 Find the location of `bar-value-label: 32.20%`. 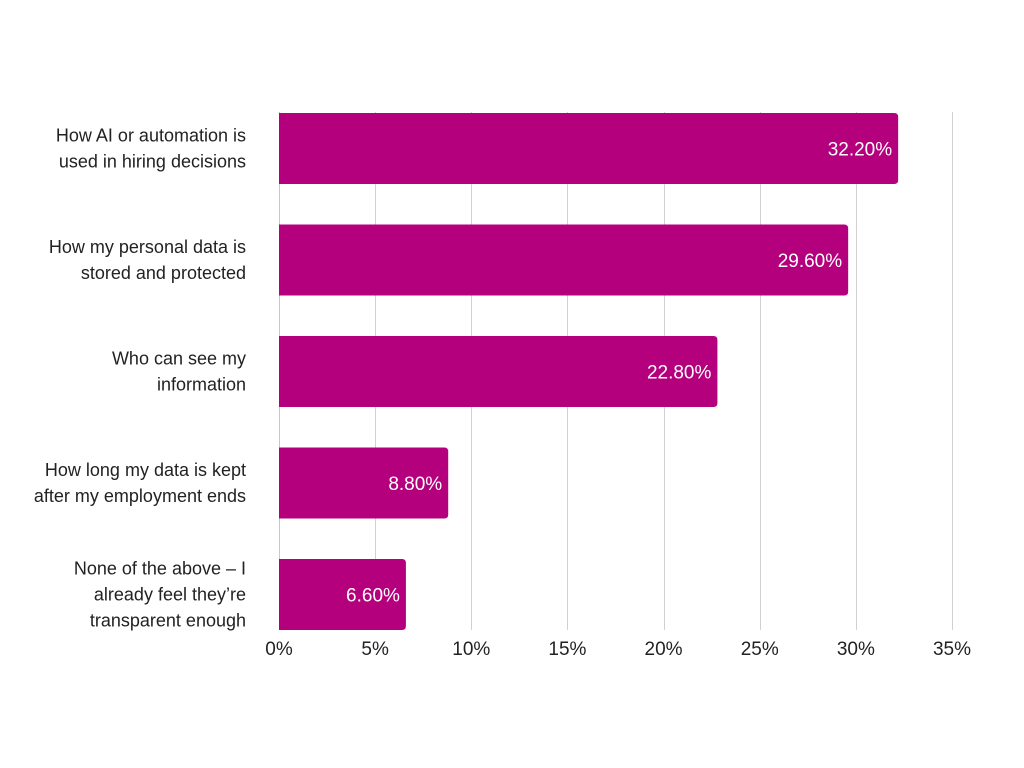

bar-value-label: 32.20% is located at coordinates (860, 150).